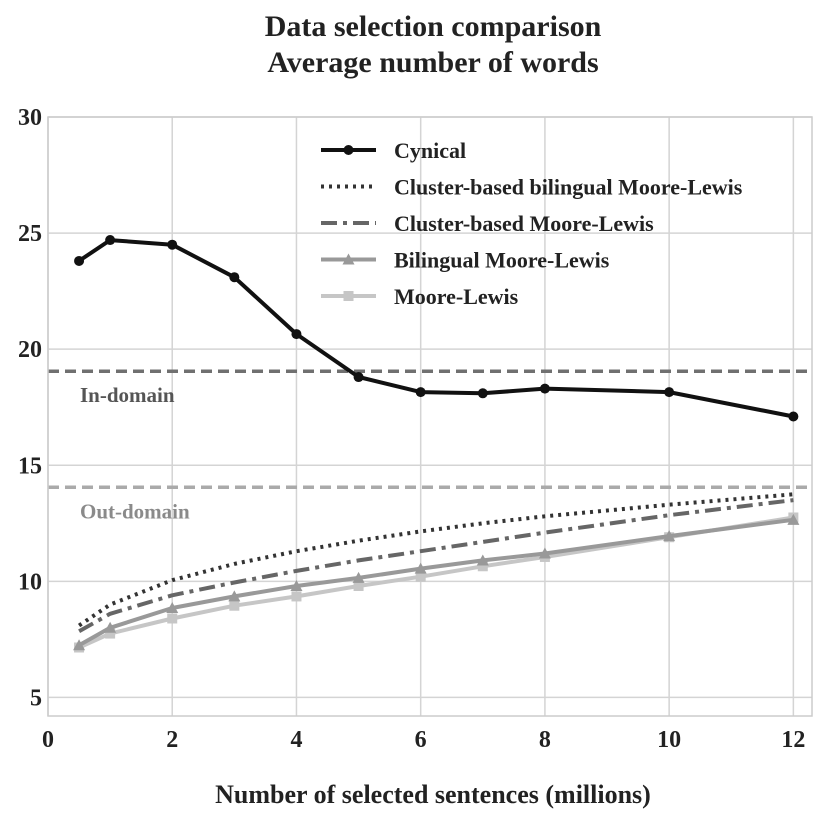  I want to click on legend-item: Moore-Lewis, so click(420, 296).